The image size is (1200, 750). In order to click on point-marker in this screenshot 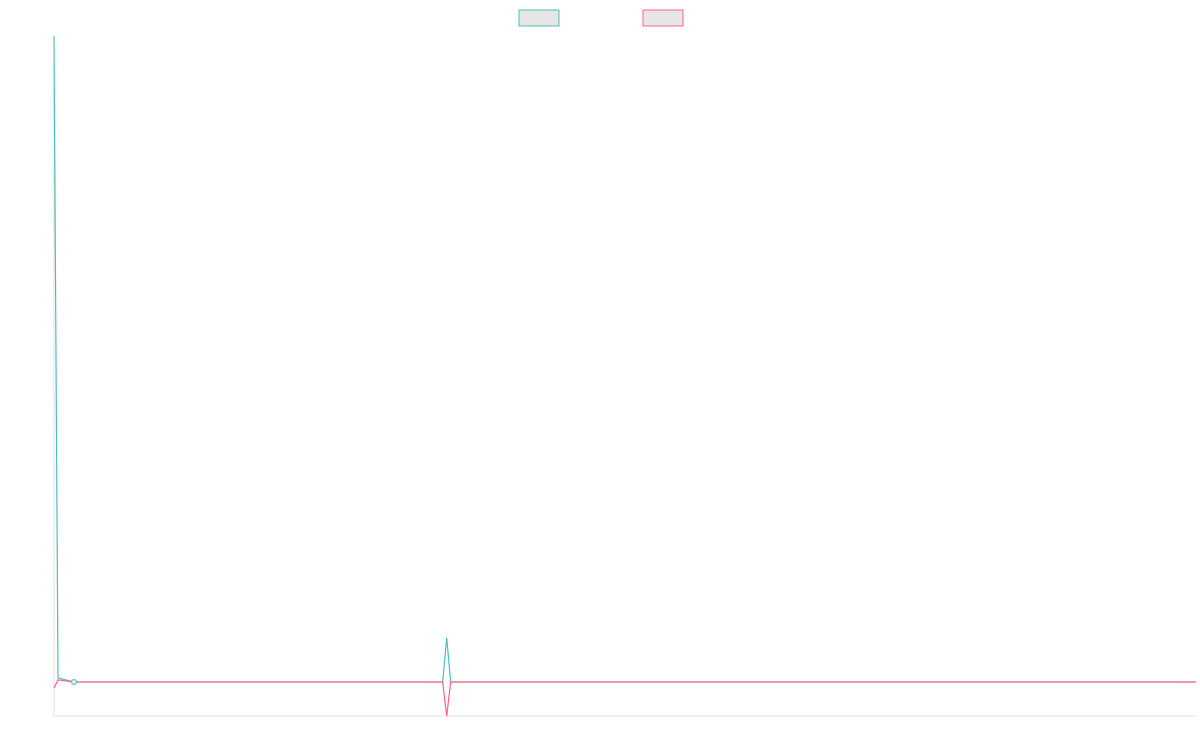, I will do `click(74, 682)`.